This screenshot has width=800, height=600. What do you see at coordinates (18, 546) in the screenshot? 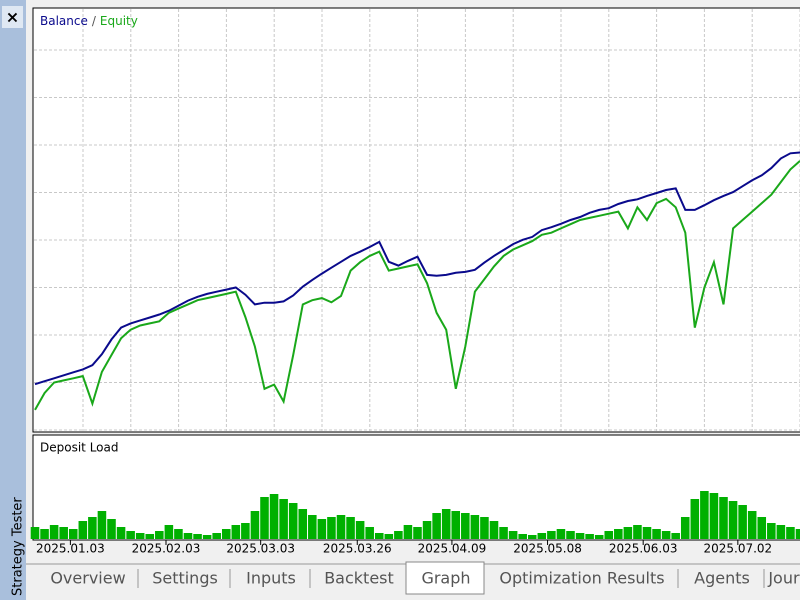
I see `sidebar-title: Strategy Tester` at bounding box center [18, 546].